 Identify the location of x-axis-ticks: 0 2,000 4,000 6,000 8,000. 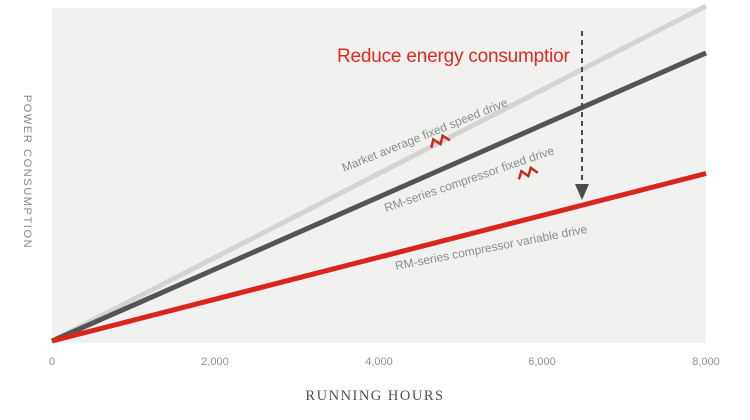
(384, 362).